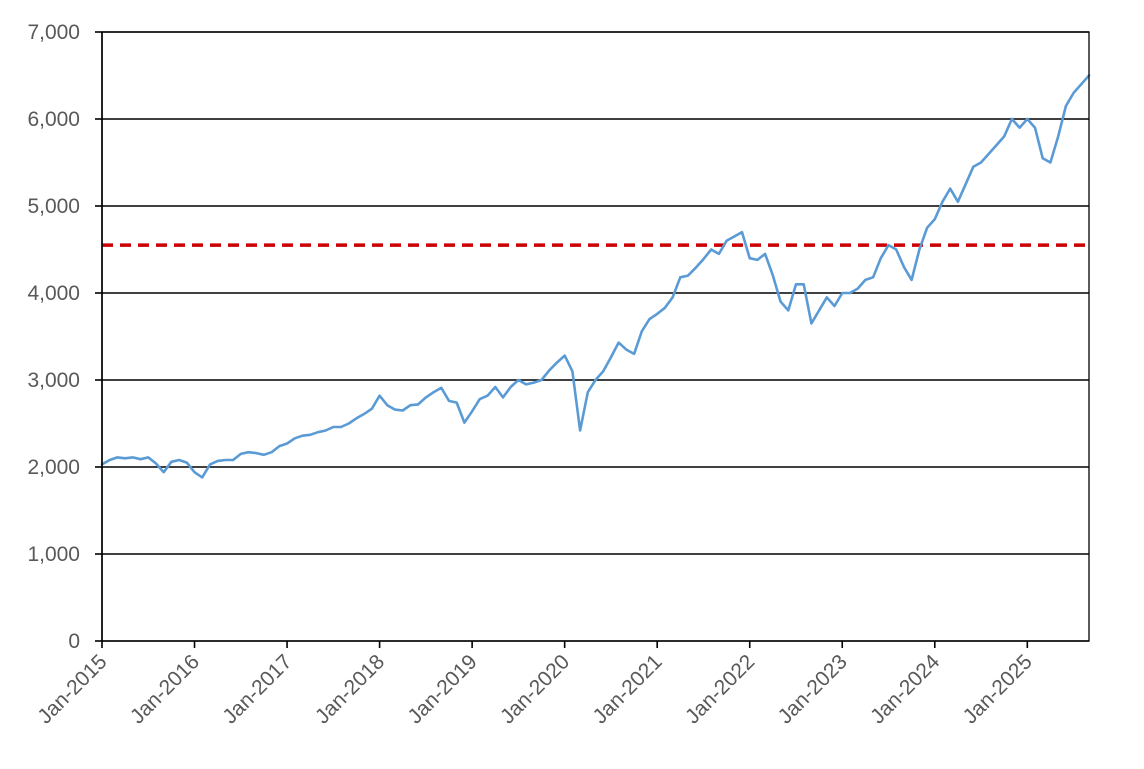 This screenshot has width=1144, height=769. What do you see at coordinates (53, 467) in the screenshot?
I see `y-tick-label: 2,000` at bounding box center [53, 467].